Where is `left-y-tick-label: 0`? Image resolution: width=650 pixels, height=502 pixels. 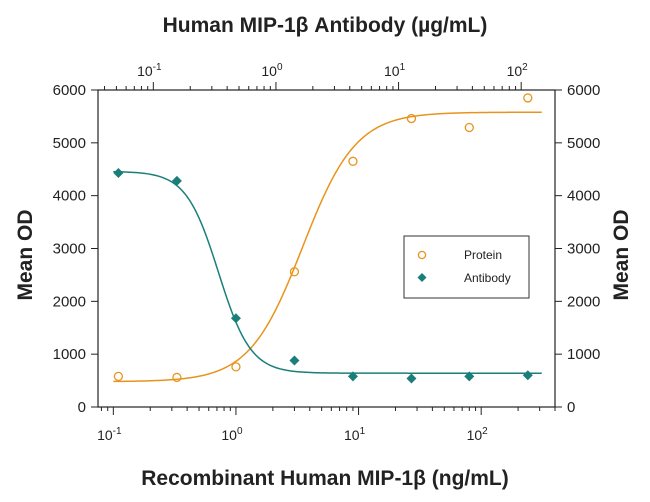 left-y-tick-label: 0 is located at coordinates (82, 407).